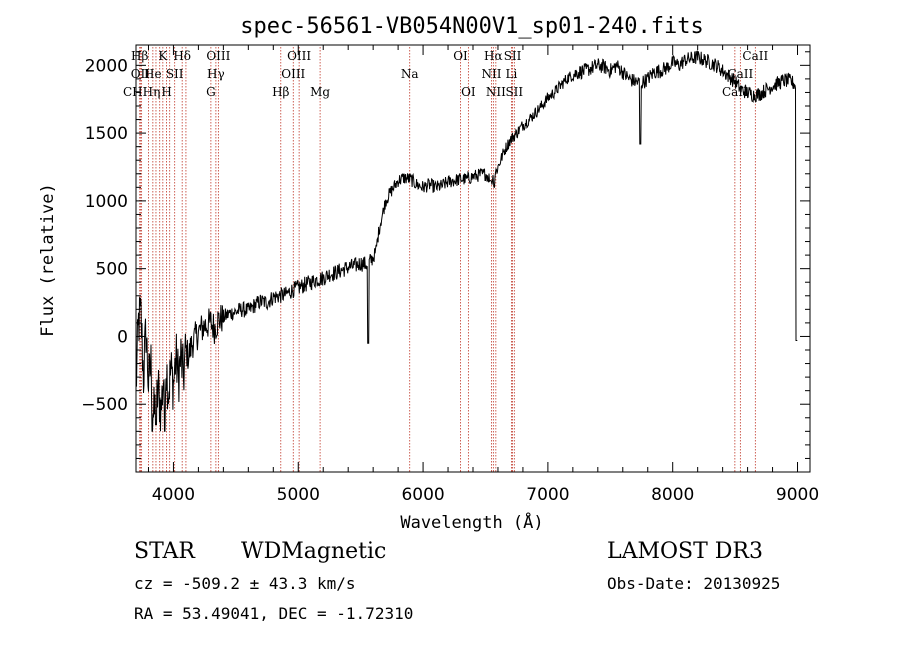 This screenshot has width=900, height=649. Describe the element at coordinates (182, 56) in the screenshot. I see `line-marker-label: Hδ` at that location.